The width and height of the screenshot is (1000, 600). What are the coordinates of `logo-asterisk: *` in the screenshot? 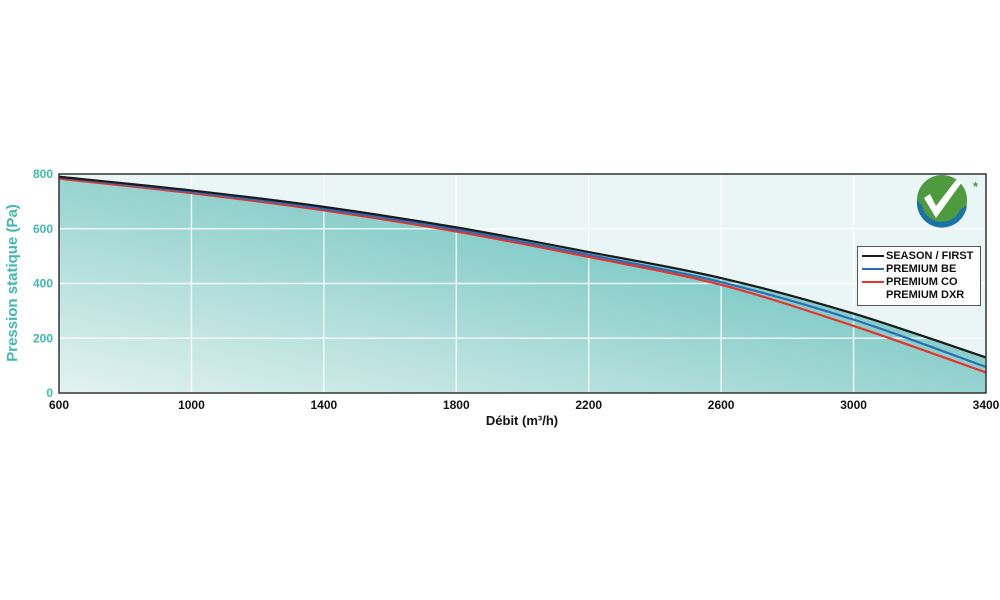 It's located at (976, 186).